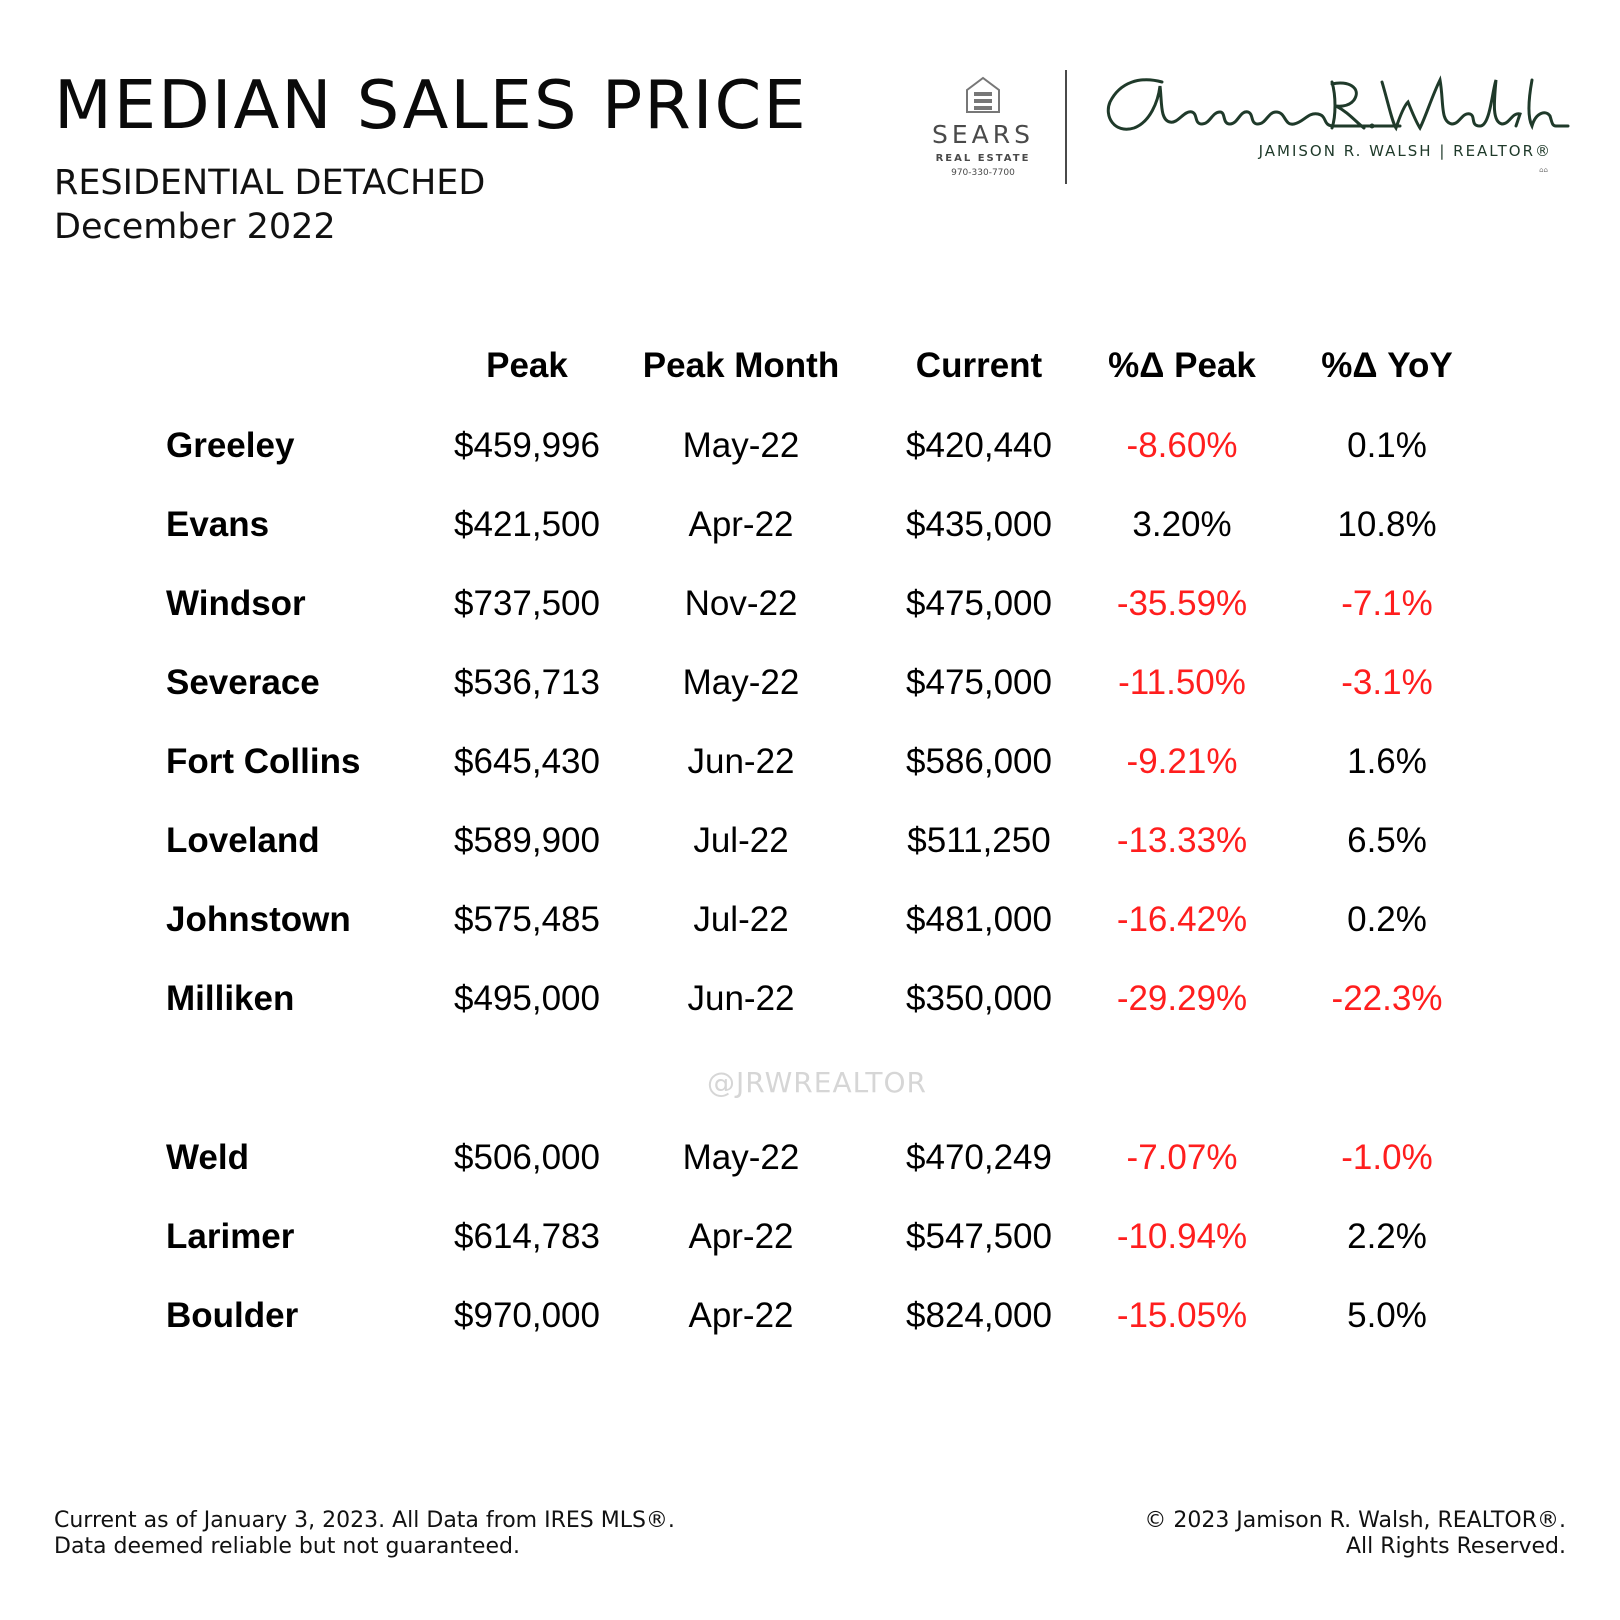 The height and width of the screenshot is (1620, 1620). Describe the element at coordinates (1182, 365) in the screenshot. I see `col-pct-peak-header: %Δ Peak` at that location.